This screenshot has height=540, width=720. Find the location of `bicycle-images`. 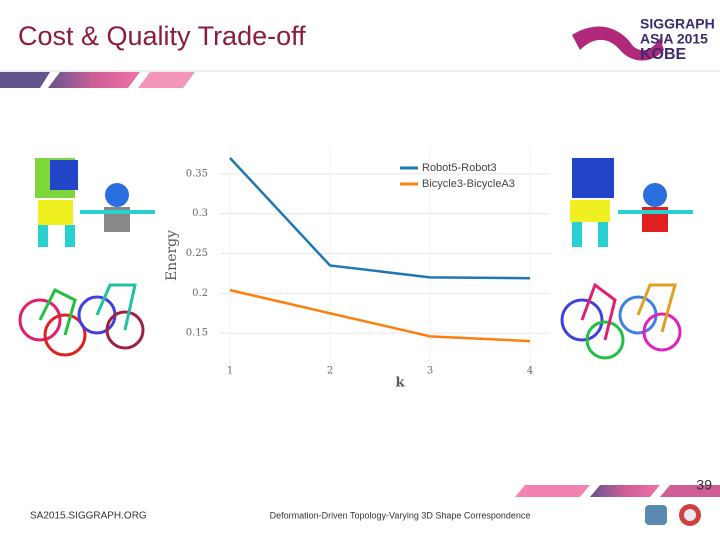

bicycle-images is located at coordinates (350, 321).